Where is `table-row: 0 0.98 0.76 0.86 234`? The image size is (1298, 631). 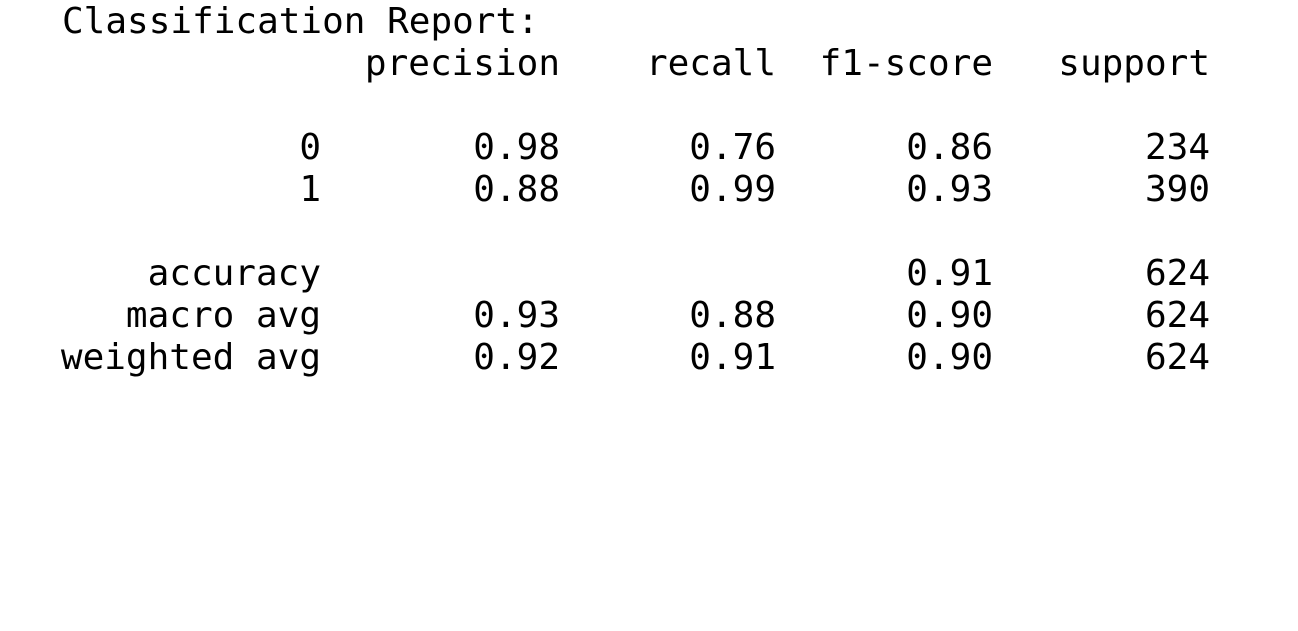 table-row: 0 0.98 0.76 0.86 234 is located at coordinates (642, 148).